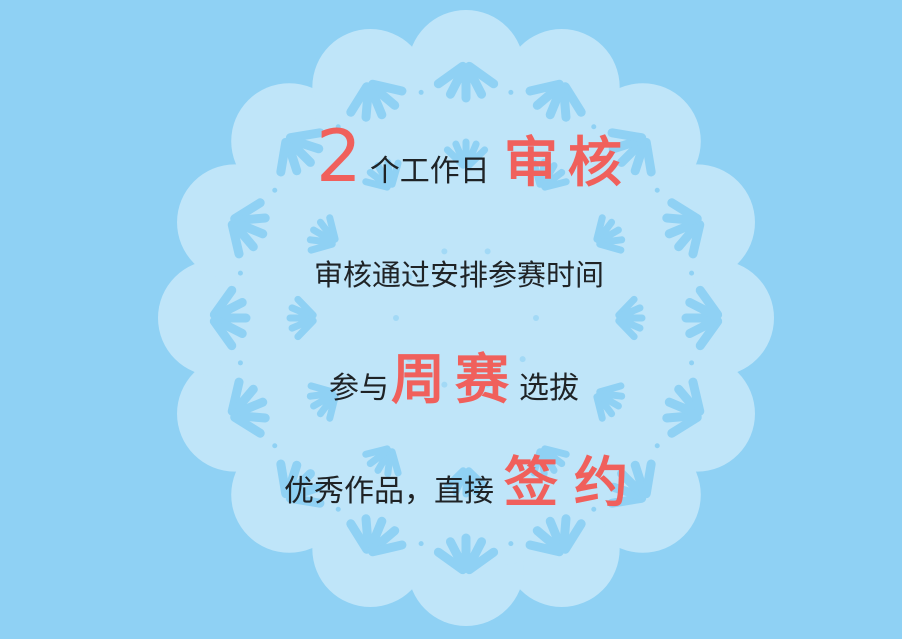 The height and width of the screenshot is (639, 902). What do you see at coordinates (574, 482) in the screenshot?
I see `signing-emphasis: 签约` at bounding box center [574, 482].